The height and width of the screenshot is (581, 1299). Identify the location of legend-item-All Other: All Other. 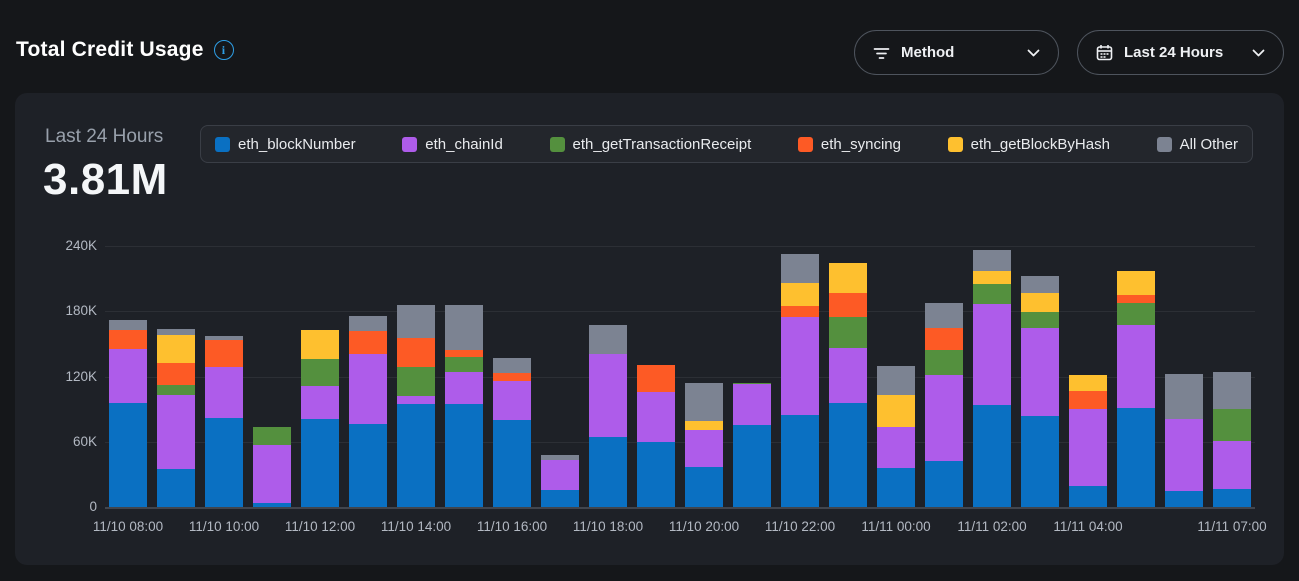
(1197, 144).